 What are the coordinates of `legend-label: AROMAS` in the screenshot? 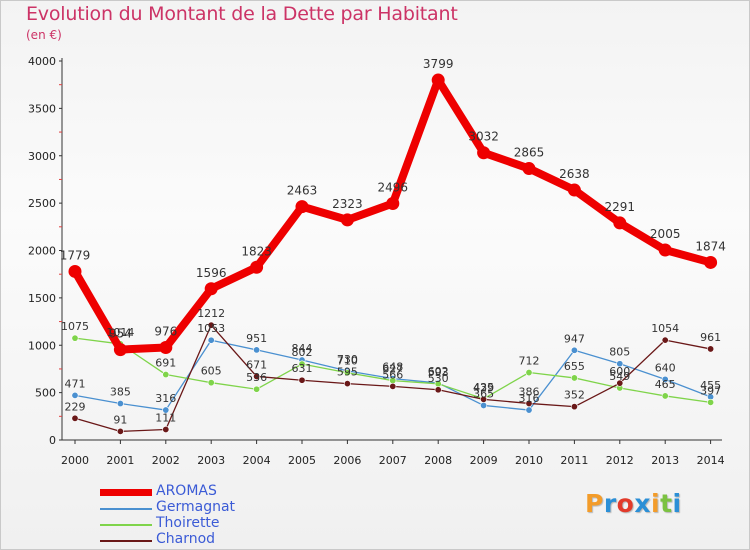 It's located at (186, 491).